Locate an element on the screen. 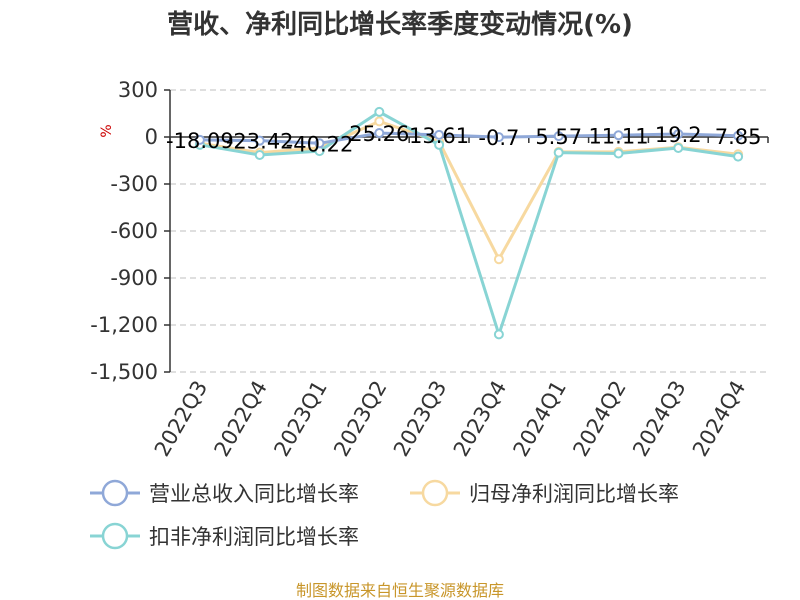 The width and height of the screenshot is (800, 600). x-tick-label: 2022Q3 is located at coordinates (181, 419).